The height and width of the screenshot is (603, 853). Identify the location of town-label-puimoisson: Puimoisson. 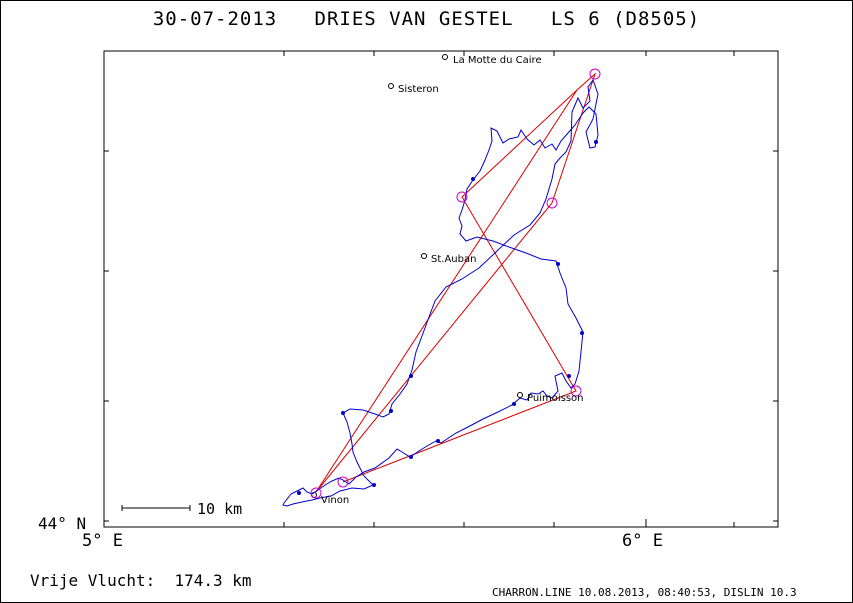
(555, 398).